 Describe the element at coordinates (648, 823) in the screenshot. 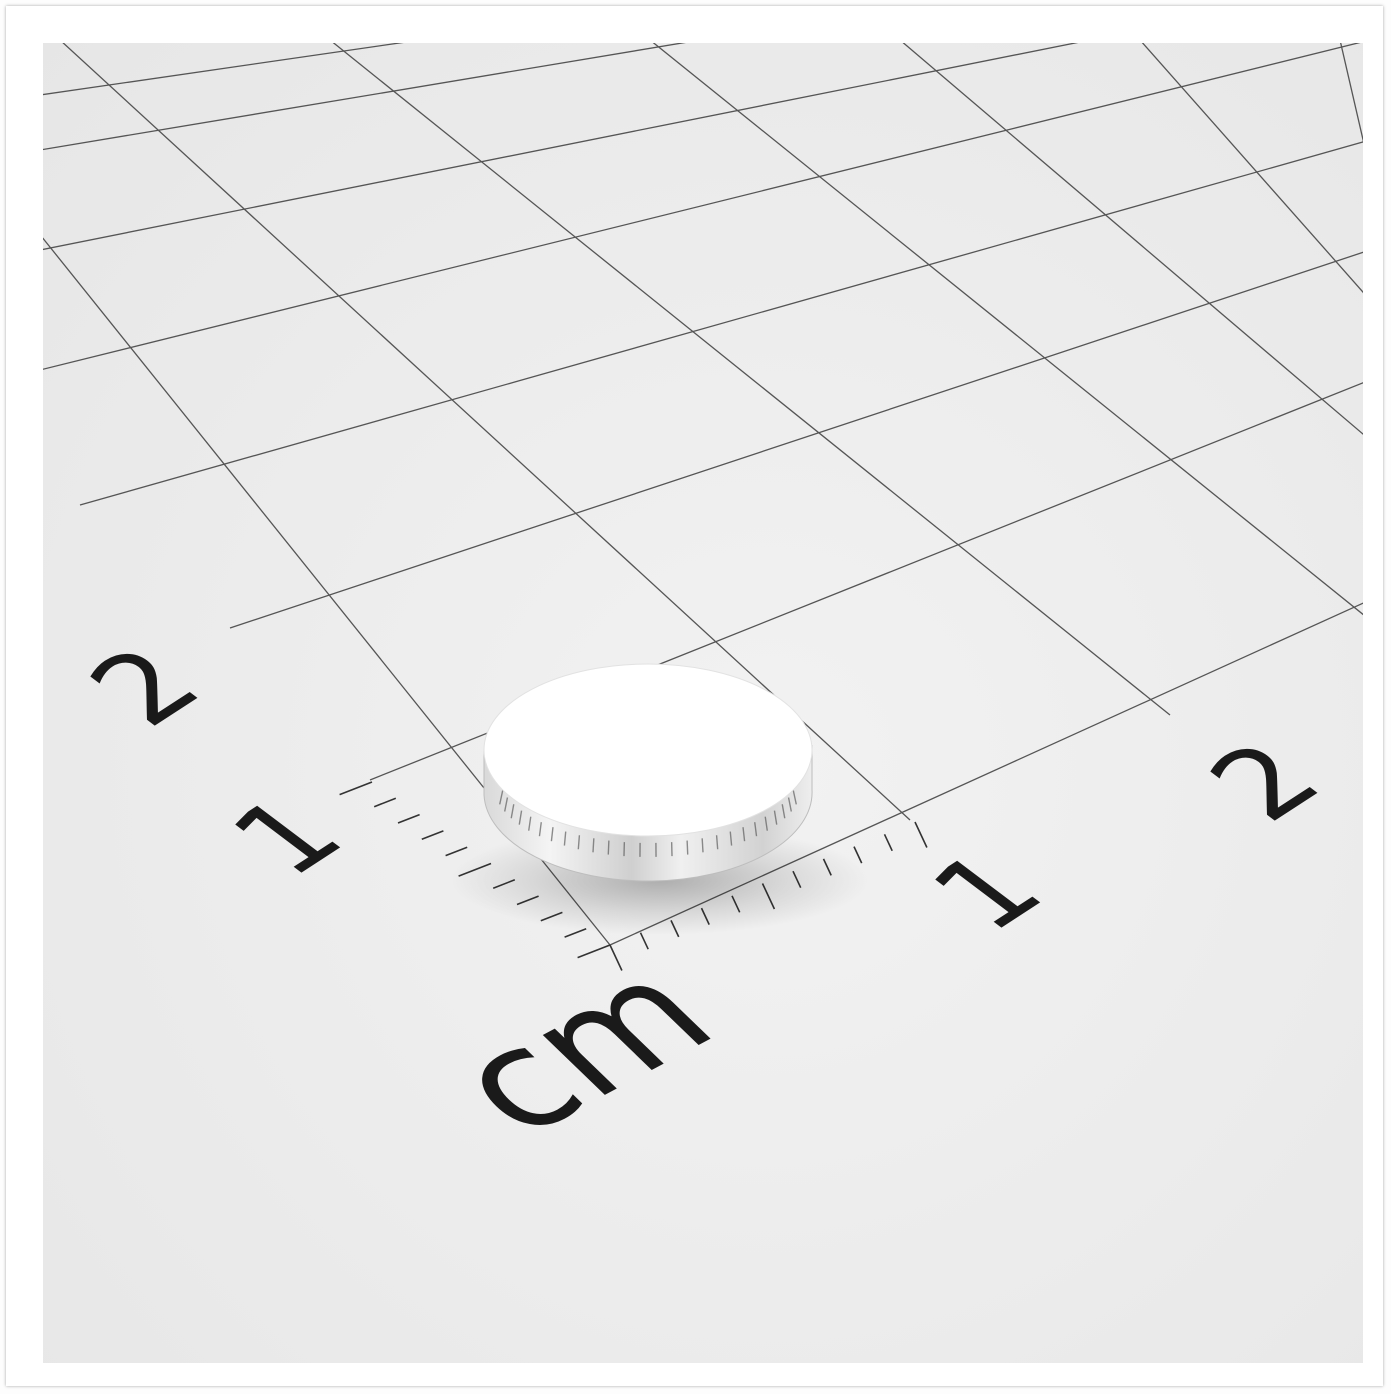

I see `magnet-side-reflection` at that location.